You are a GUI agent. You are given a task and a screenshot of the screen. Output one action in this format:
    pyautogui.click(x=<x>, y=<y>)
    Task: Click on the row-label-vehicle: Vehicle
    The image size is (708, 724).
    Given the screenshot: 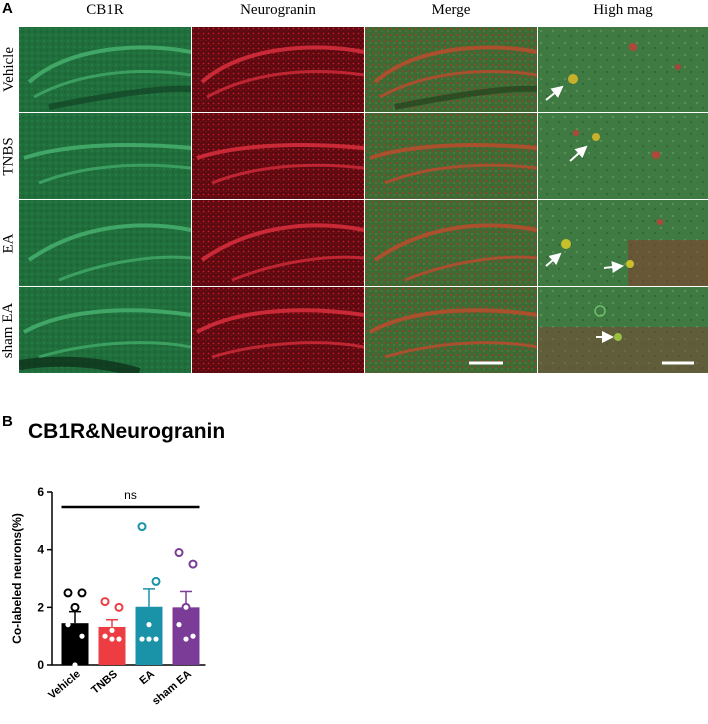 What is the action you would take?
    pyautogui.click(x=8, y=69)
    